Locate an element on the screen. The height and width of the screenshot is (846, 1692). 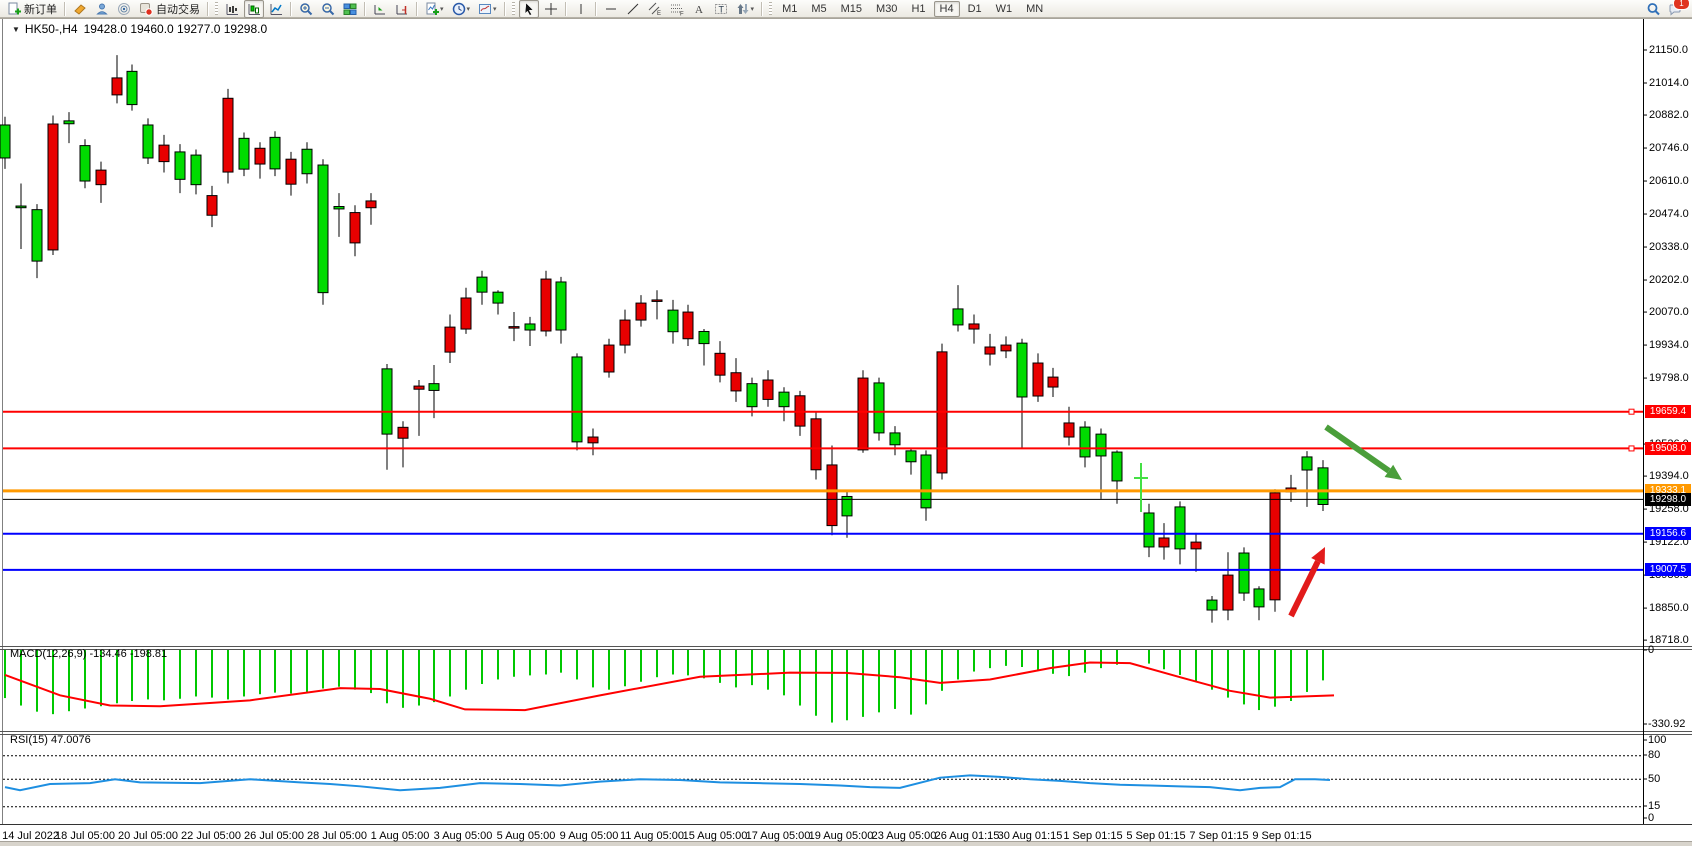
timeframe-button-h1: H1 is located at coordinates (918, 8).